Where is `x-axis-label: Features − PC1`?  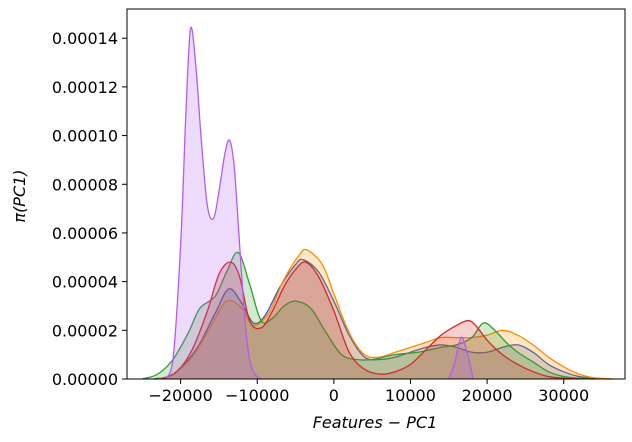 x-axis-label: Features − PC1 is located at coordinates (375, 422).